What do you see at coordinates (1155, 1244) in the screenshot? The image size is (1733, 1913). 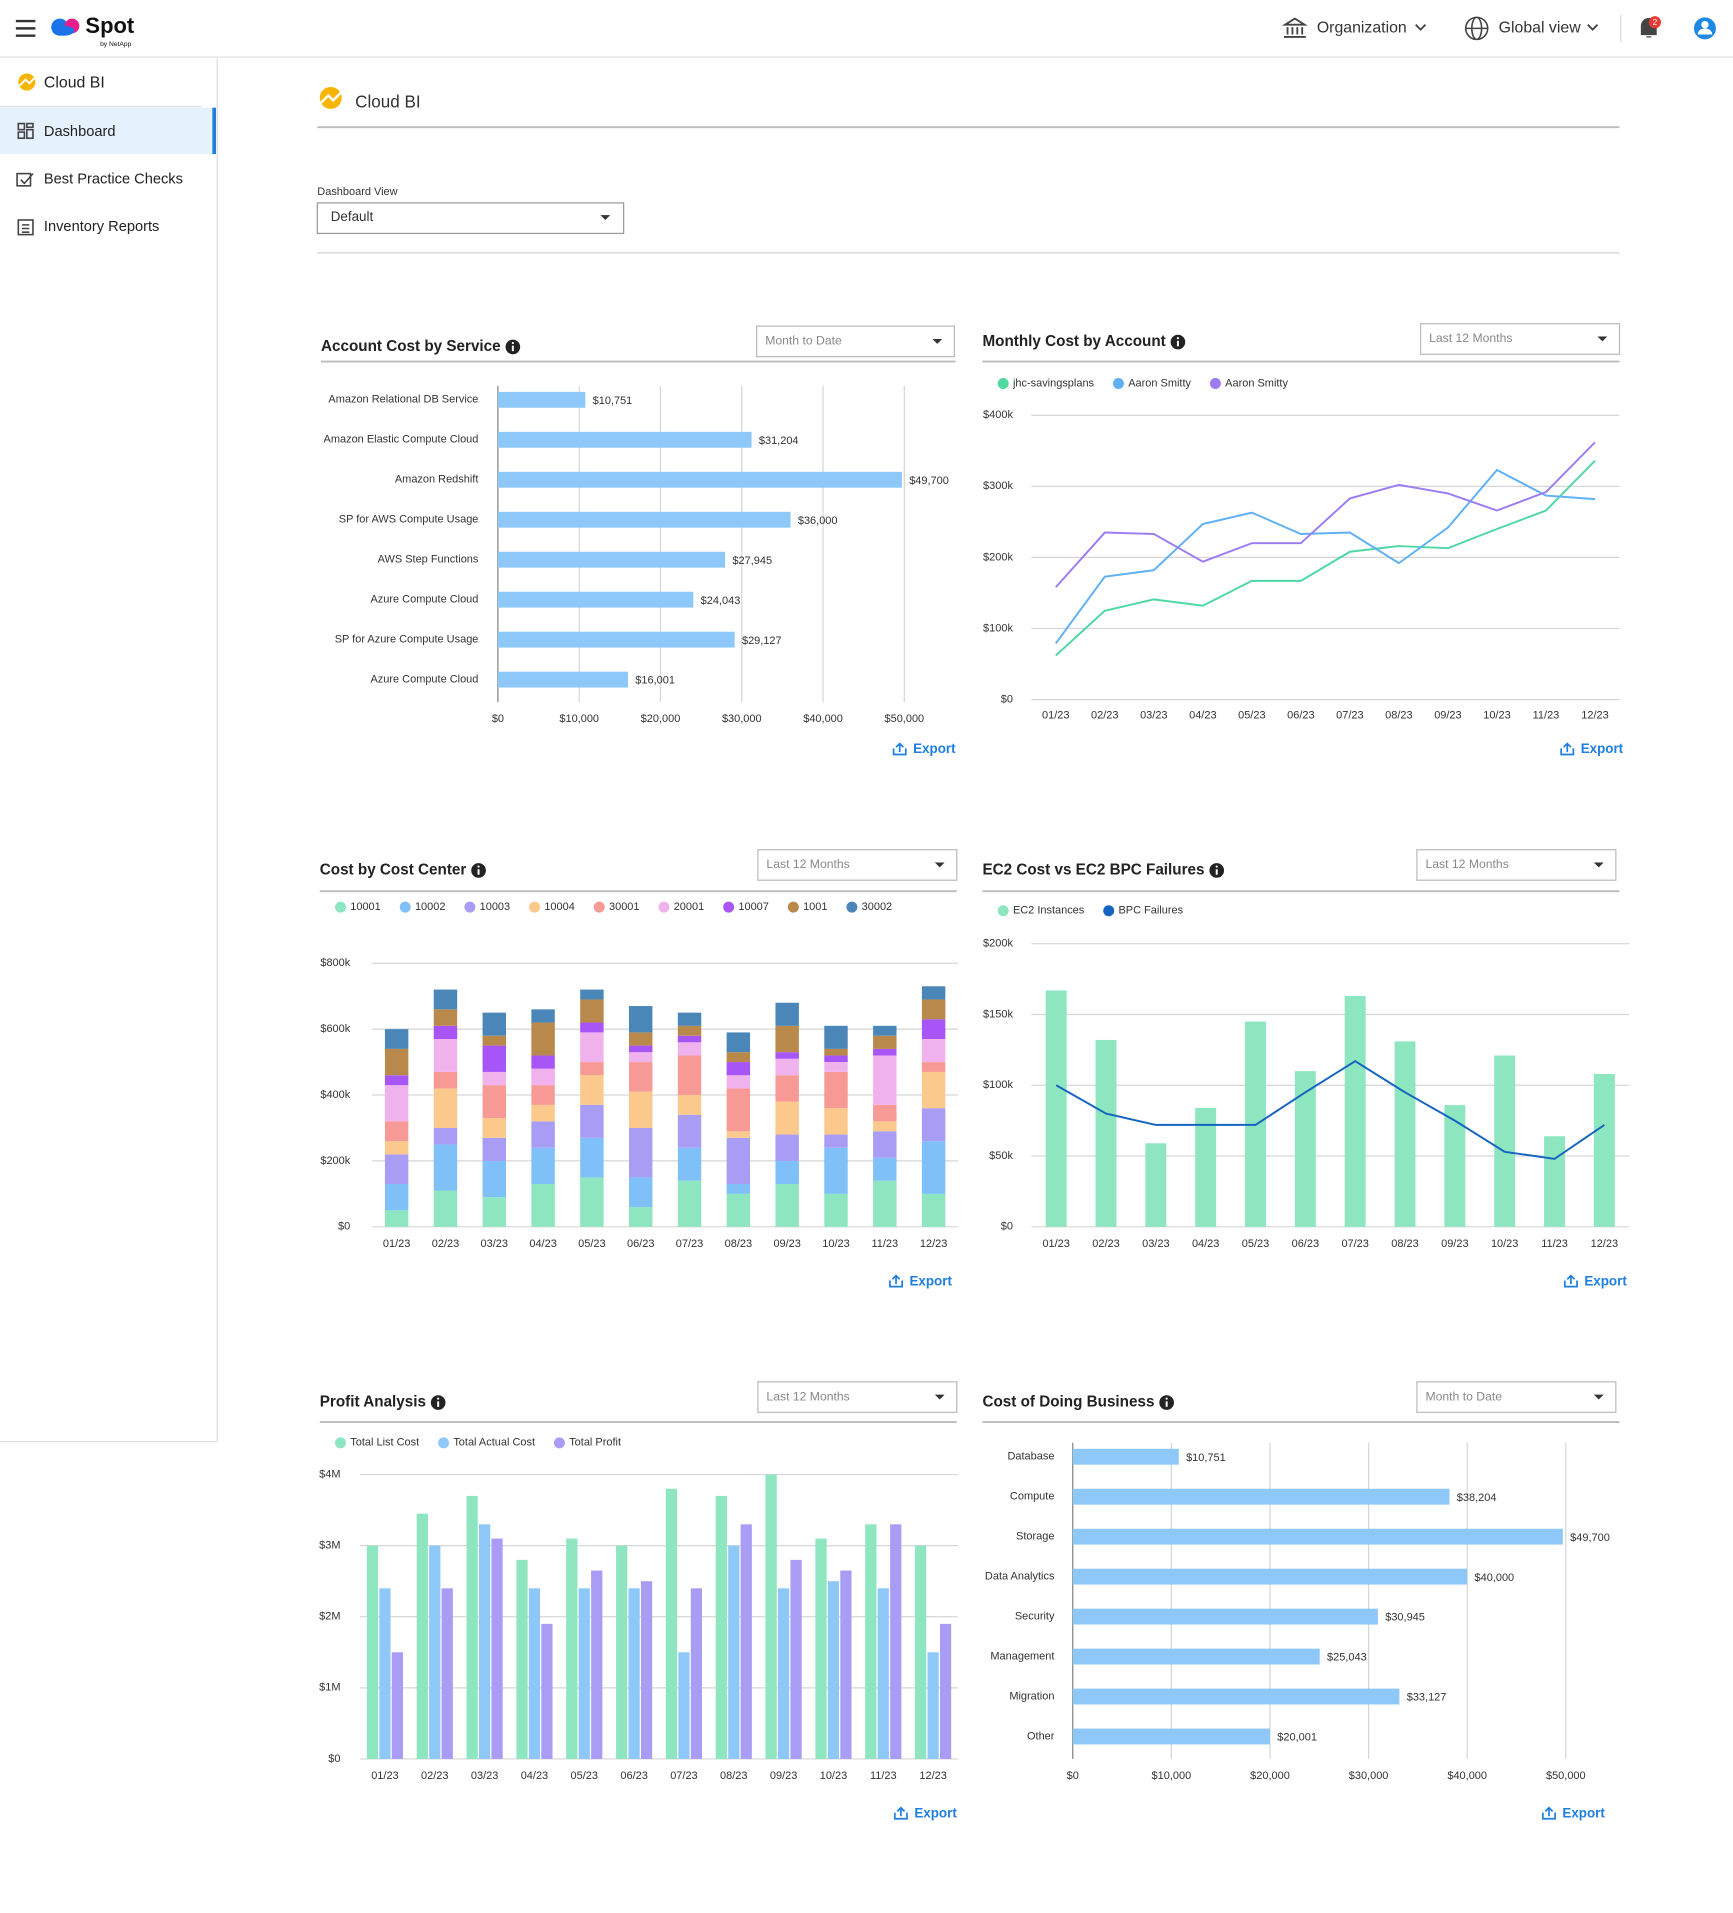 I see `x-tick-label: 03/23` at bounding box center [1155, 1244].